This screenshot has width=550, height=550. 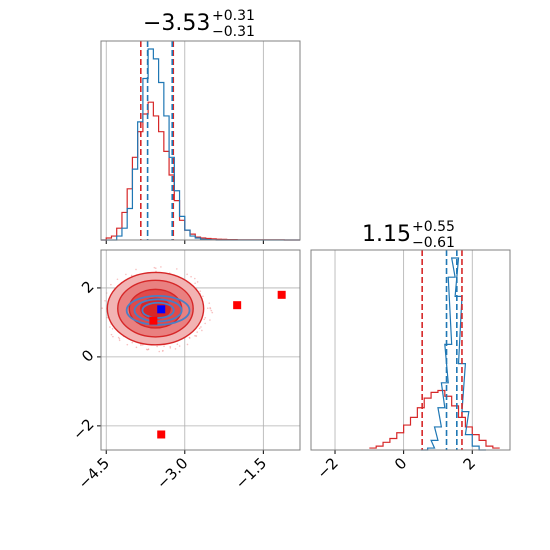 What do you see at coordinates (172, 473) in the screenshot?
I see `bl-xtick-label-1: −3.0` at bounding box center [172, 473].